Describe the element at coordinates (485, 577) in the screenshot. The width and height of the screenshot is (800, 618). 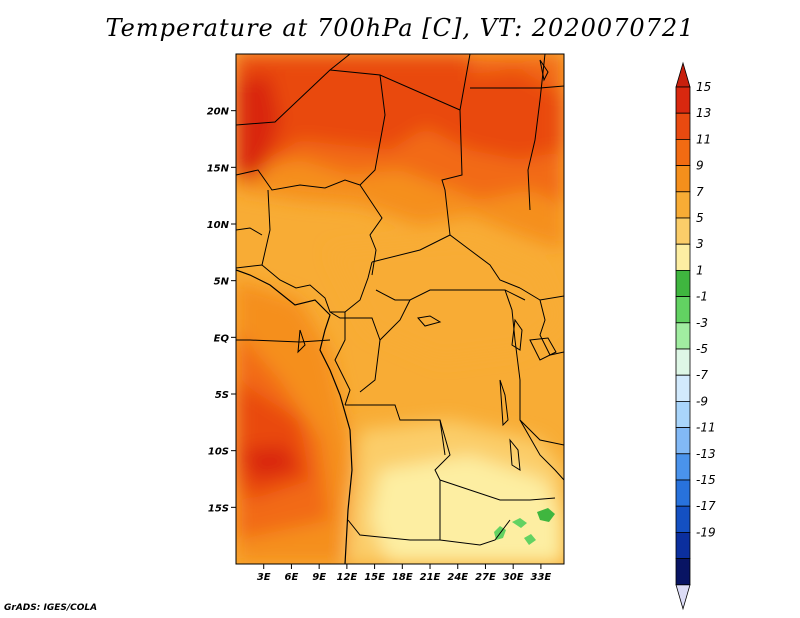
I see `lon-tick-label: 27E` at that location.